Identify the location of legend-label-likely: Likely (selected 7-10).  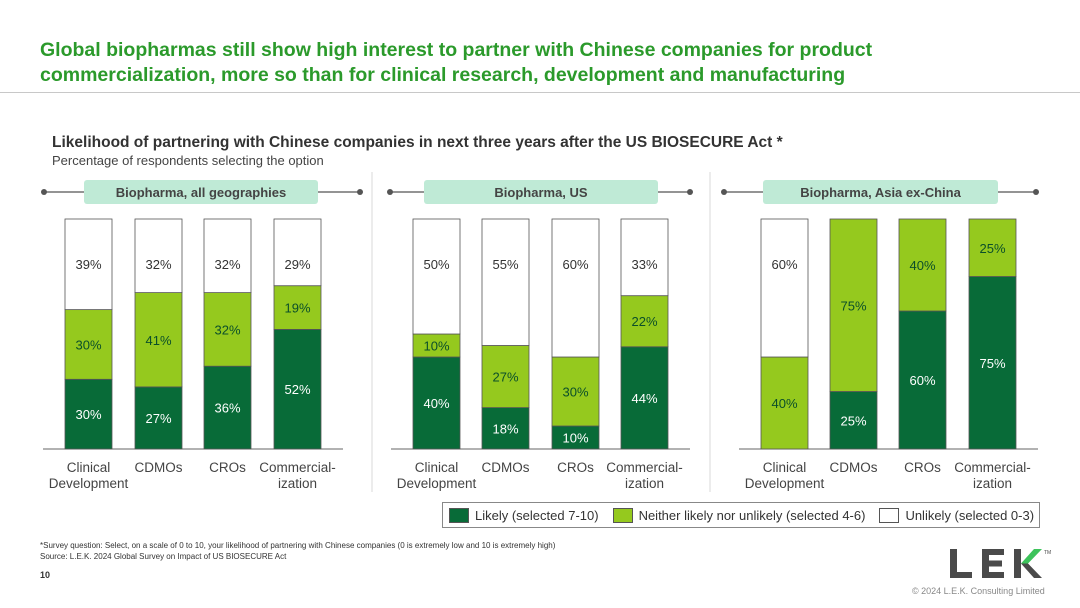
(537, 515).